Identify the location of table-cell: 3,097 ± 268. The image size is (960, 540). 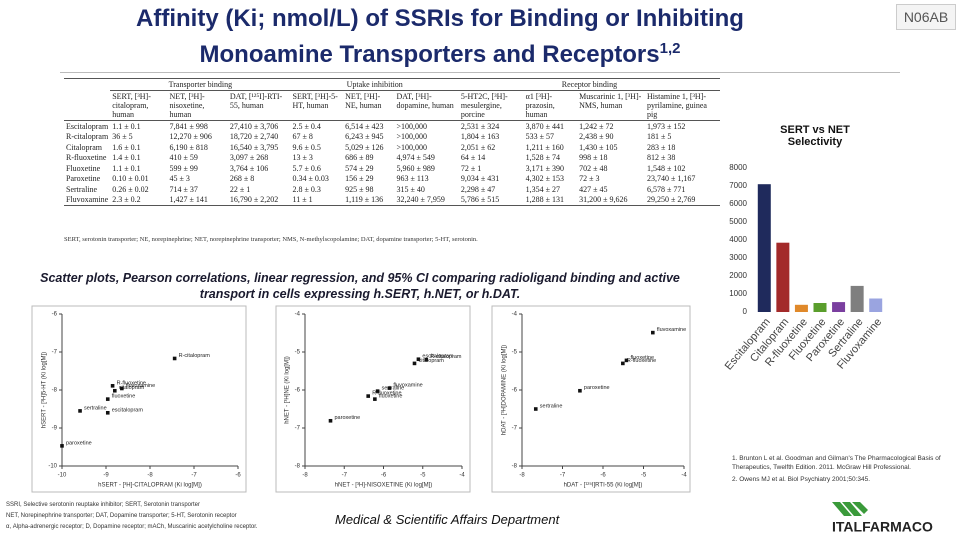
(249, 158).